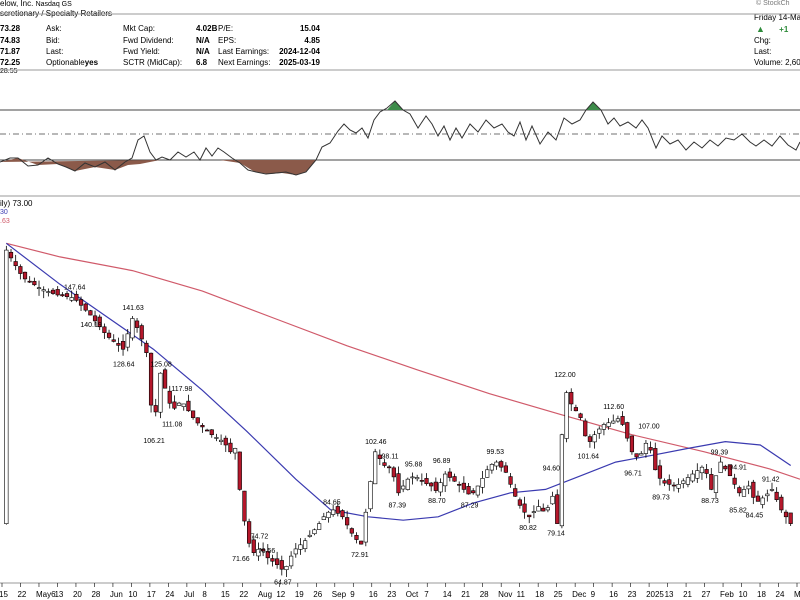 This screenshot has width=800, height=600. What do you see at coordinates (10, 62) in the screenshot?
I see `price-optionable: 72.25` at bounding box center [10, 62].